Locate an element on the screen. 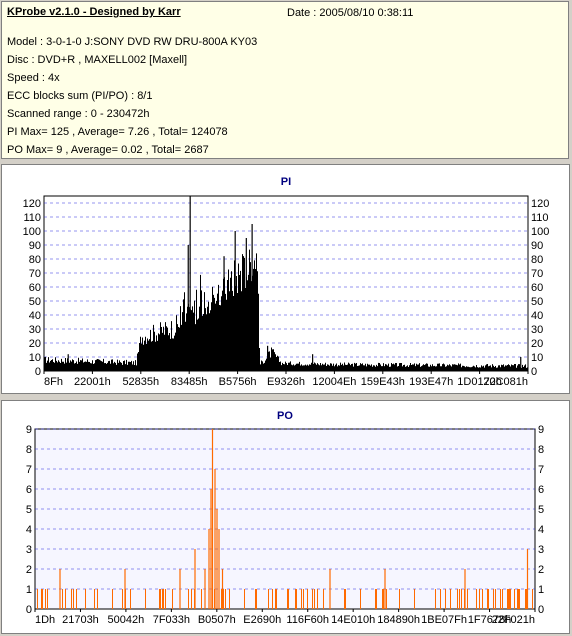 The width and height of the screenshot is (572, 636). scan-date: Date : 2005/08/10 0:38:11 is located at coordinates (350, 13).